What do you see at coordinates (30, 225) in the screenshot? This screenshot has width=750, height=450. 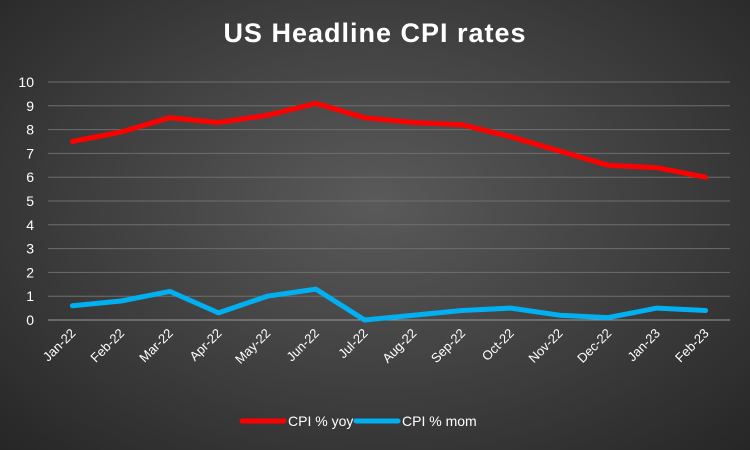 I see `y-tick-label: 4` at bounding box center [30, 225].